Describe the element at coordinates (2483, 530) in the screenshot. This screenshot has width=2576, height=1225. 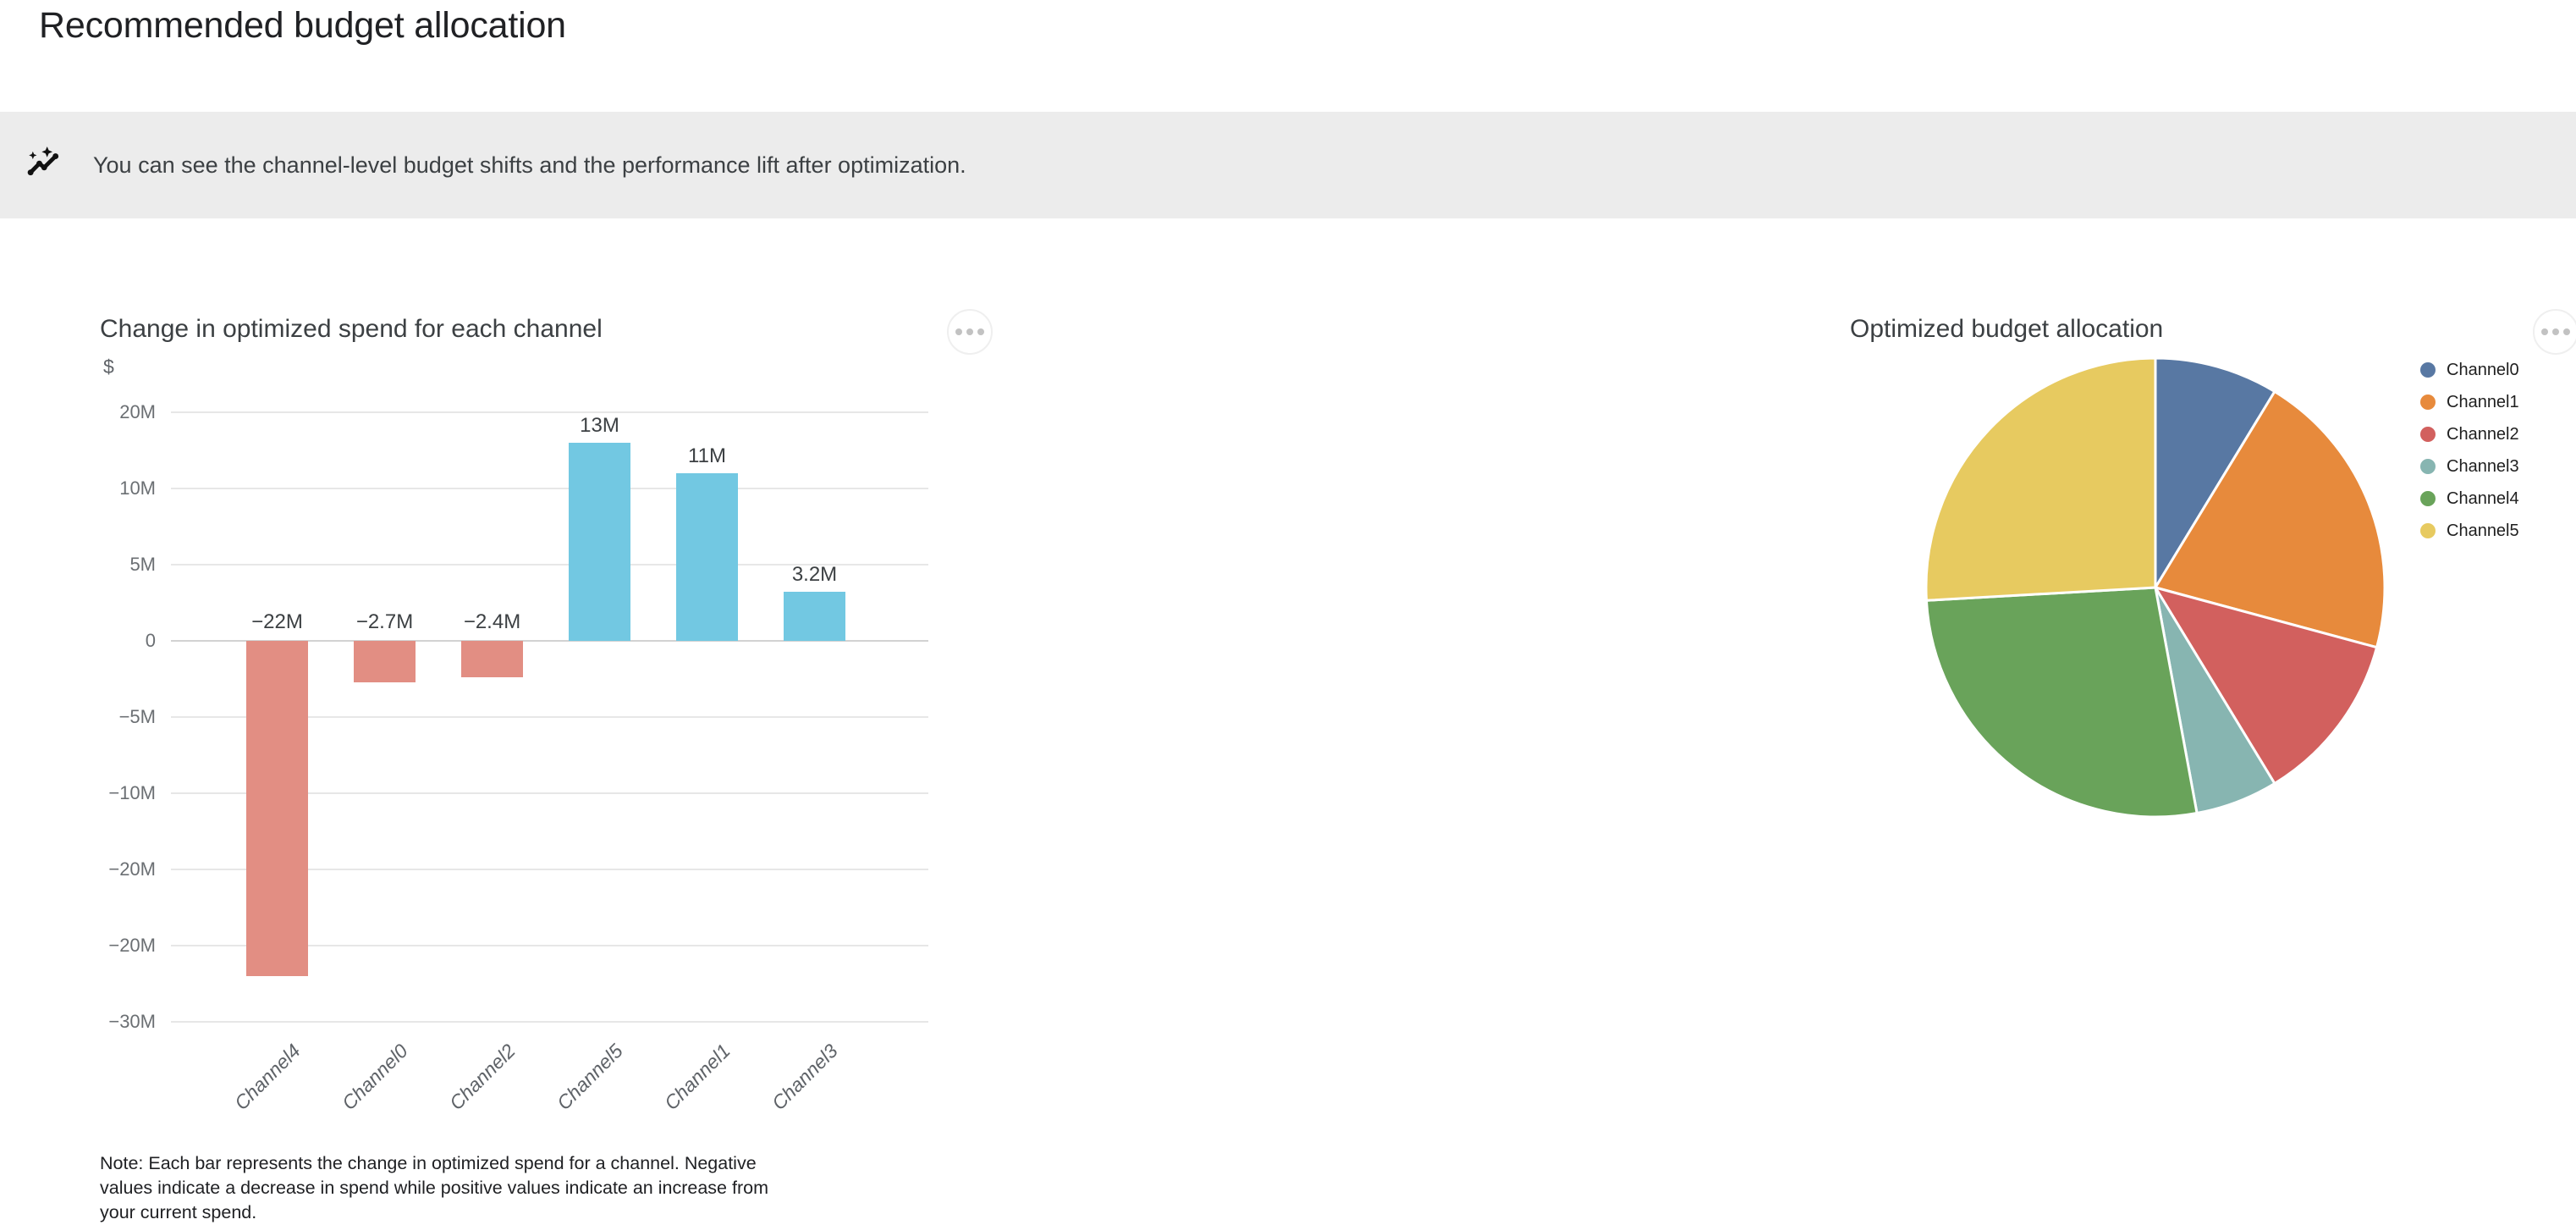
I see `legend-label: Channel5` at that location.